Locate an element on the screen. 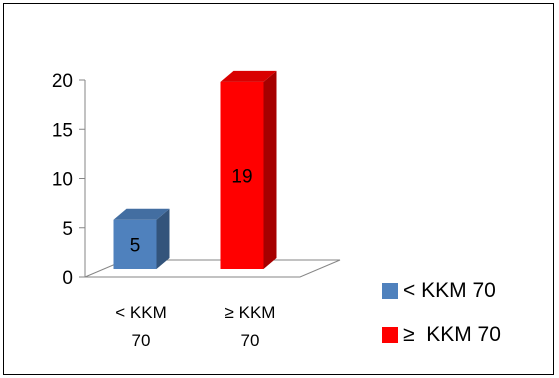 The width and height of the screenshot is (559, 378). legend-item-1: < KKM 70 is located at coordinates (439, 291).